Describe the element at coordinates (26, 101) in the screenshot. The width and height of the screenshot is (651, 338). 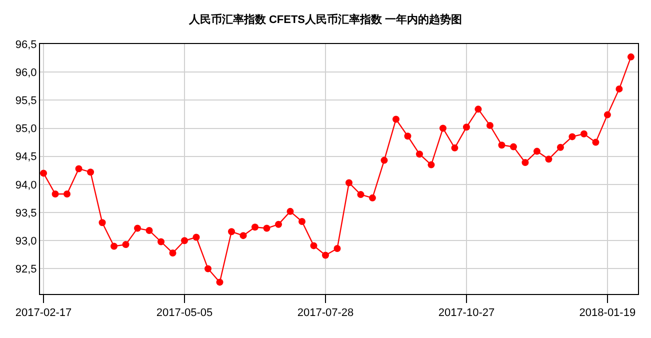
I see `y-tick-label: 95,5` at that location.